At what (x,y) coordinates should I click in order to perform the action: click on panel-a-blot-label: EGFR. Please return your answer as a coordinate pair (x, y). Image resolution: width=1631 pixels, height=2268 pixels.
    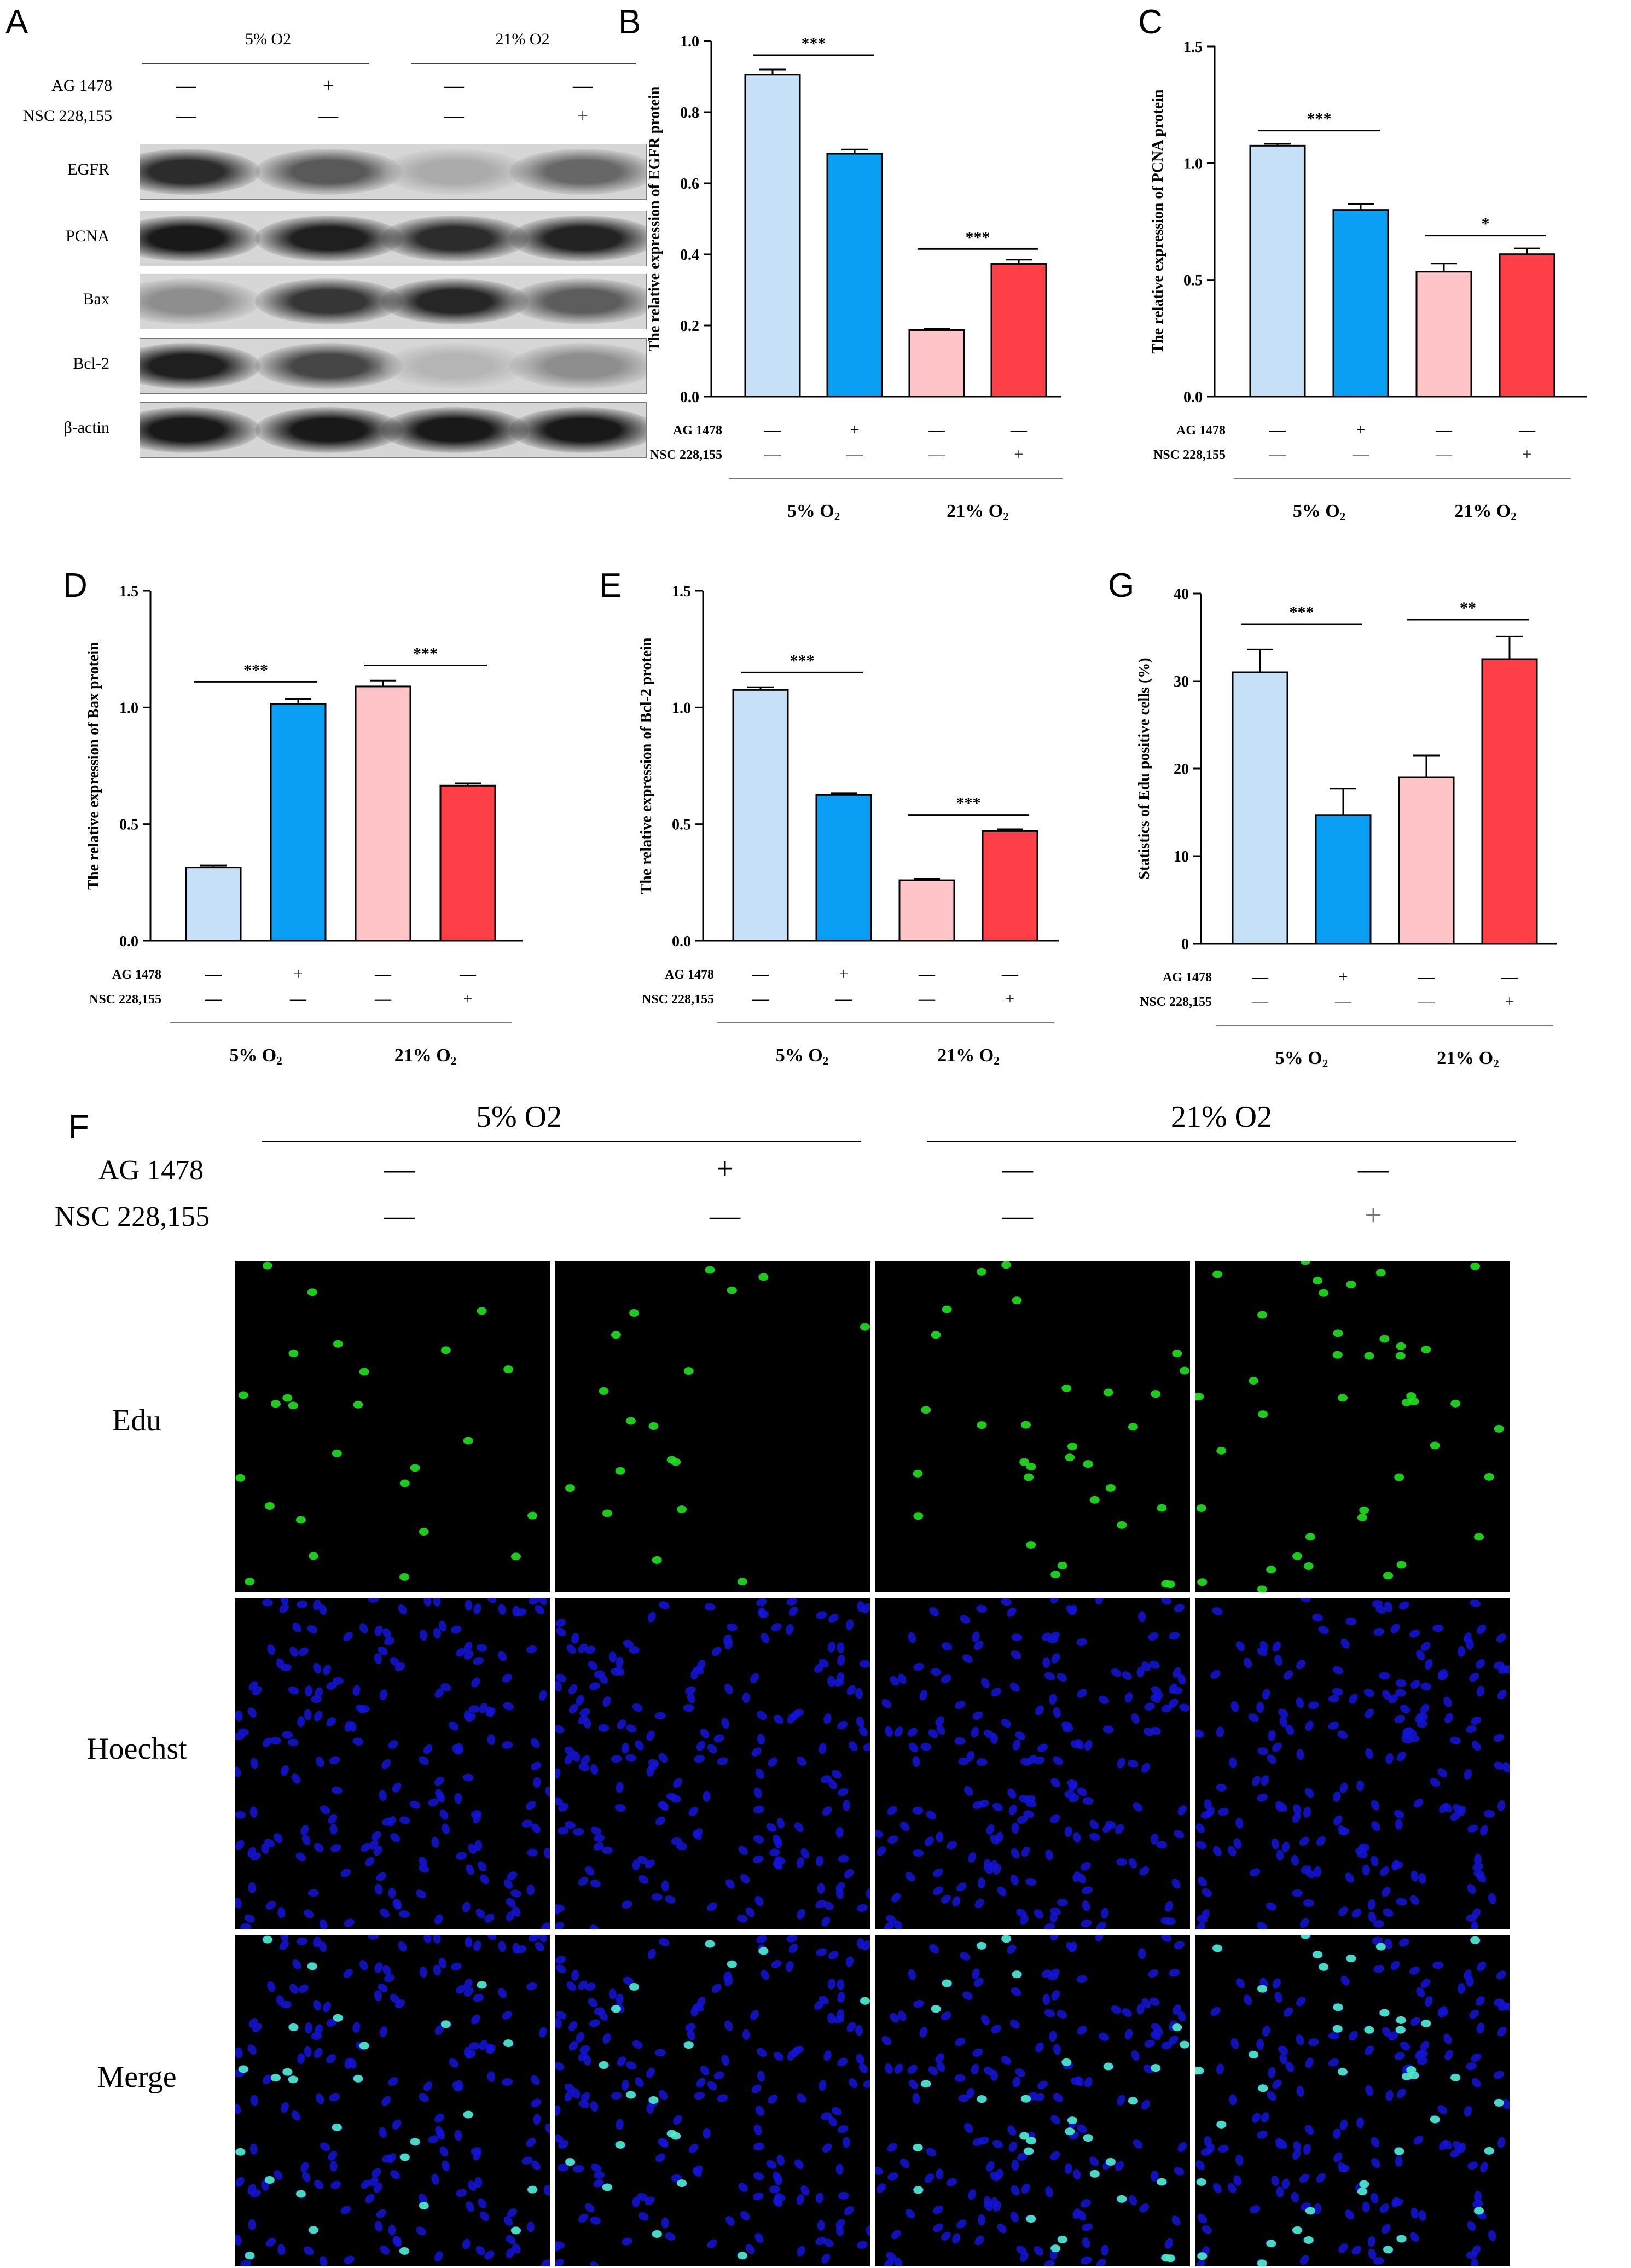
    Looking at the image, I should click on (88, 169).